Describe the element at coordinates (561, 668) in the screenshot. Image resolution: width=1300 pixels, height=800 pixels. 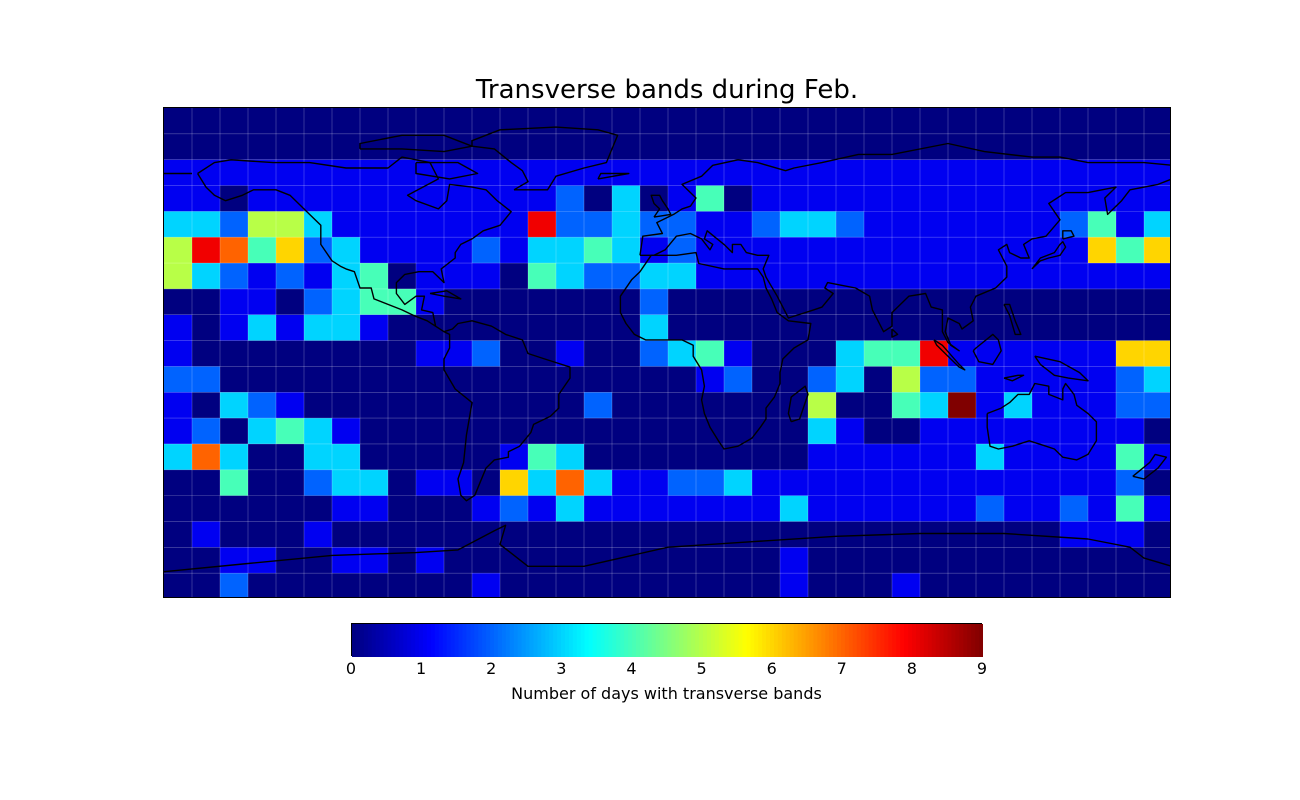
I see `colorbar-tick-label: 3` at that location.